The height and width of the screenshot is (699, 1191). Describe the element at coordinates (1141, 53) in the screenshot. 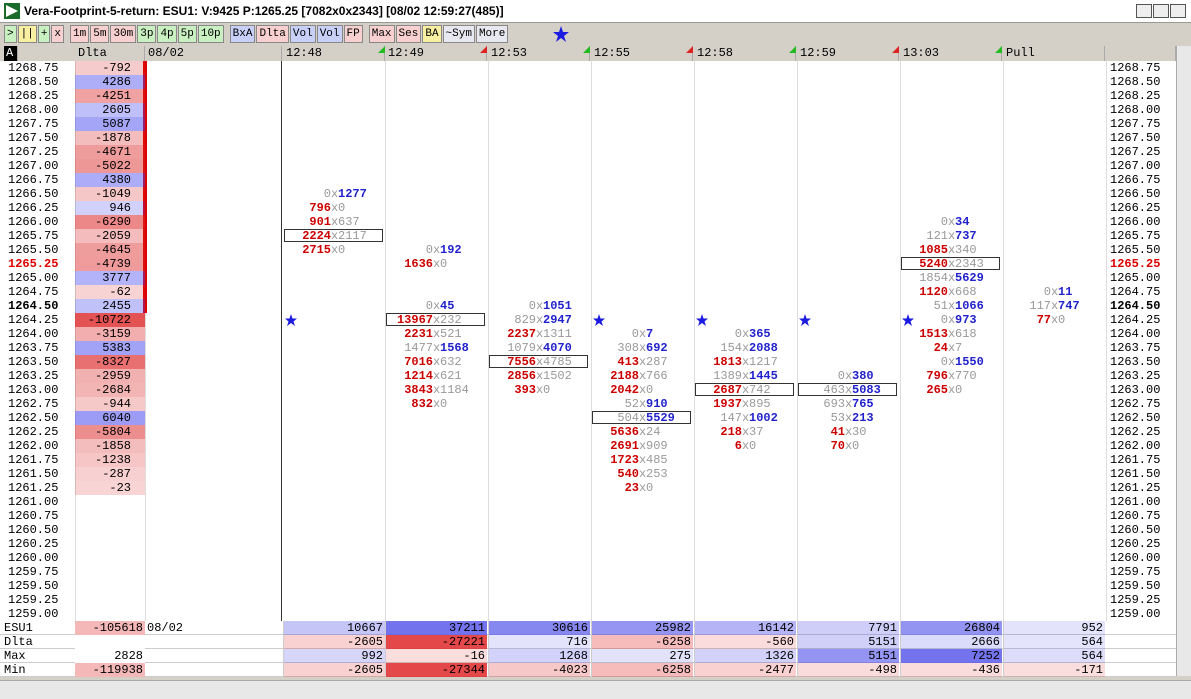

I see `header-spacer` at that location.